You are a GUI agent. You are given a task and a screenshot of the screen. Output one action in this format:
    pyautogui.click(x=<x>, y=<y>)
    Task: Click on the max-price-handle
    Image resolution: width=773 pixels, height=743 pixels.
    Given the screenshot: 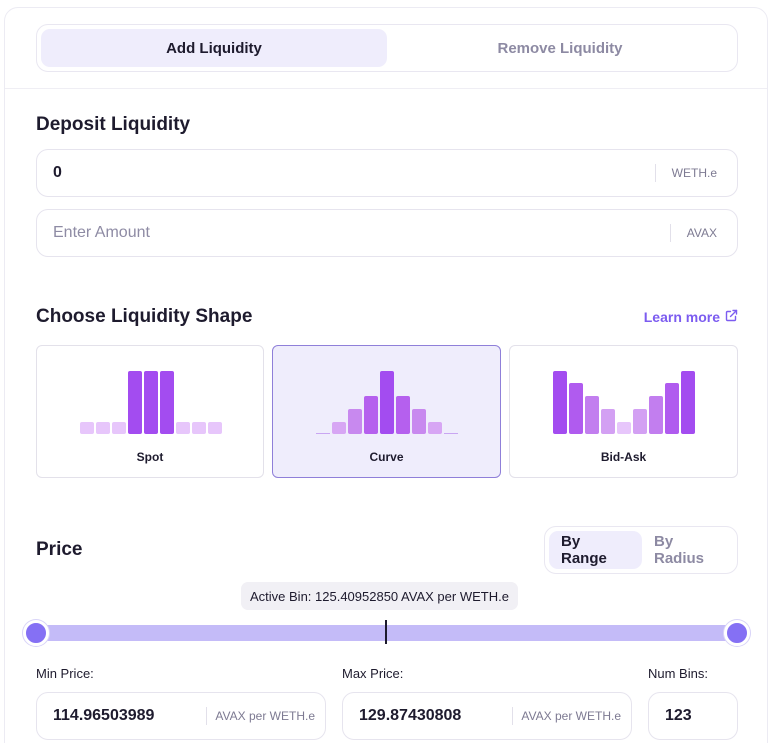 What is the action you would take?
    pyautogui.click(x=737, y=633)
    